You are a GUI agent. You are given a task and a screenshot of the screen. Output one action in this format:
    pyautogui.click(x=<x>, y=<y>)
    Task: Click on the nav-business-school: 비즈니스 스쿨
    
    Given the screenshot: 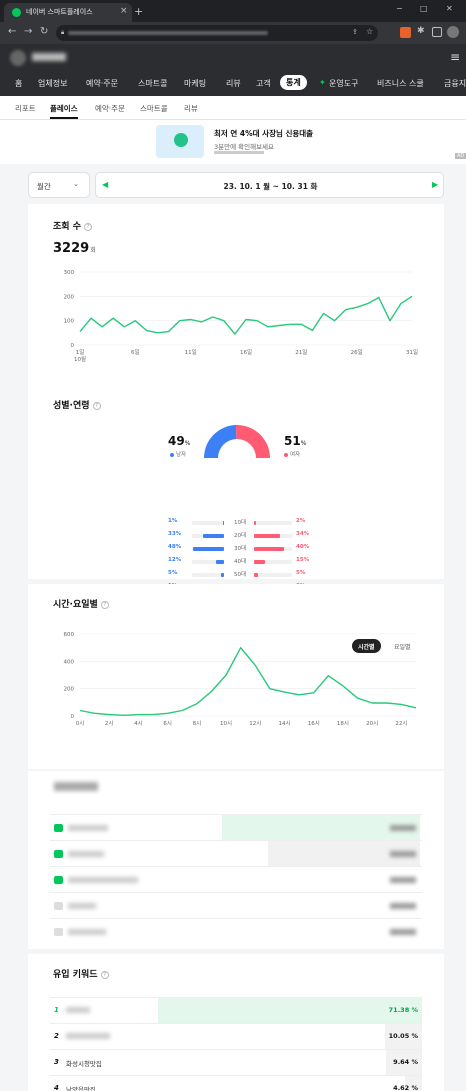 What is the action you would take?
    pyautogui.click(x=400, y=83)
    